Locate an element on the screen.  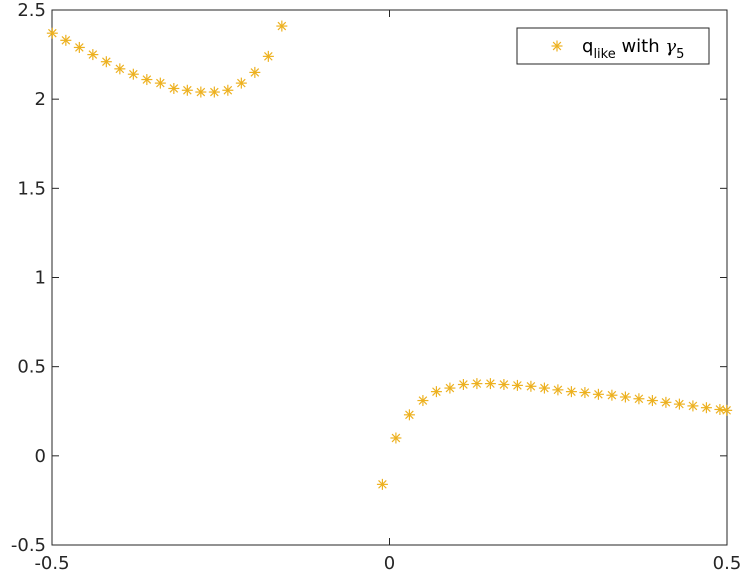
y-tick-label: -0.5 is located at coordinates (28, 545).